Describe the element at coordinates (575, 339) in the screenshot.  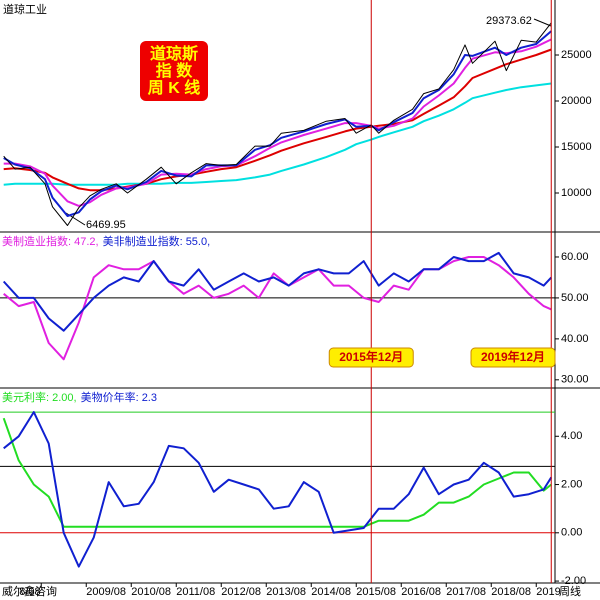
I see `y-tick-label: 40.00` at that location.